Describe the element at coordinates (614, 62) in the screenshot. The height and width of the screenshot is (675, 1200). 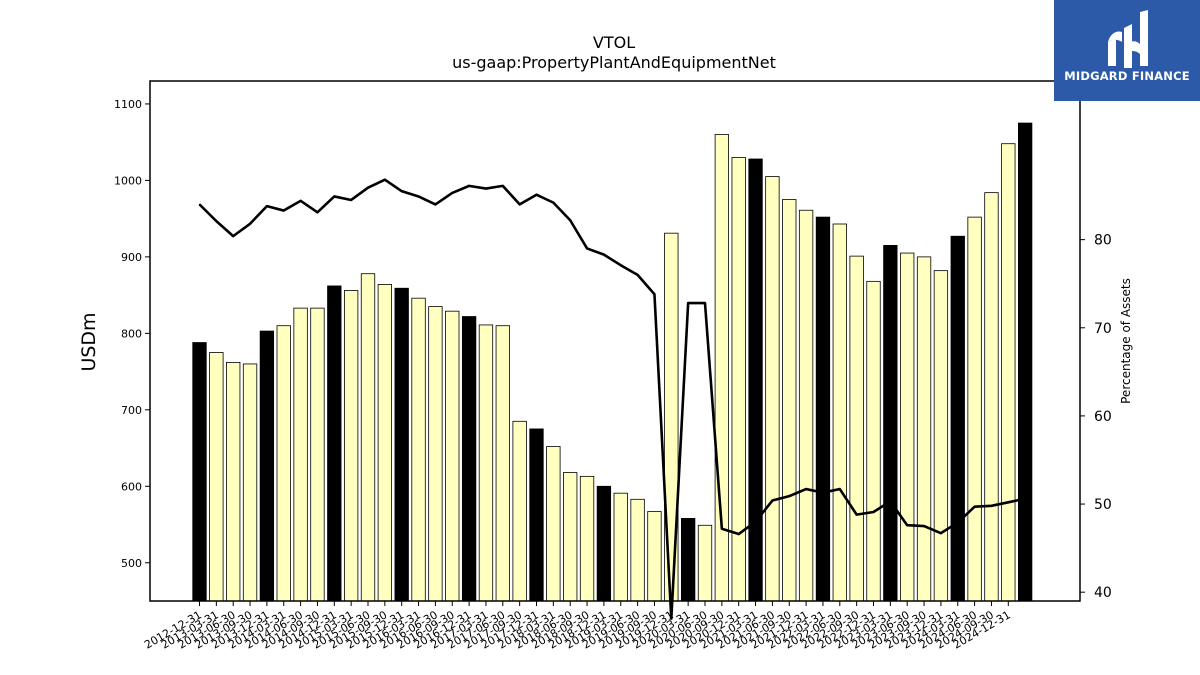
I see `chart-subtitle: us-gaap:PropertyPlantAndEquipmentNet` at that location.